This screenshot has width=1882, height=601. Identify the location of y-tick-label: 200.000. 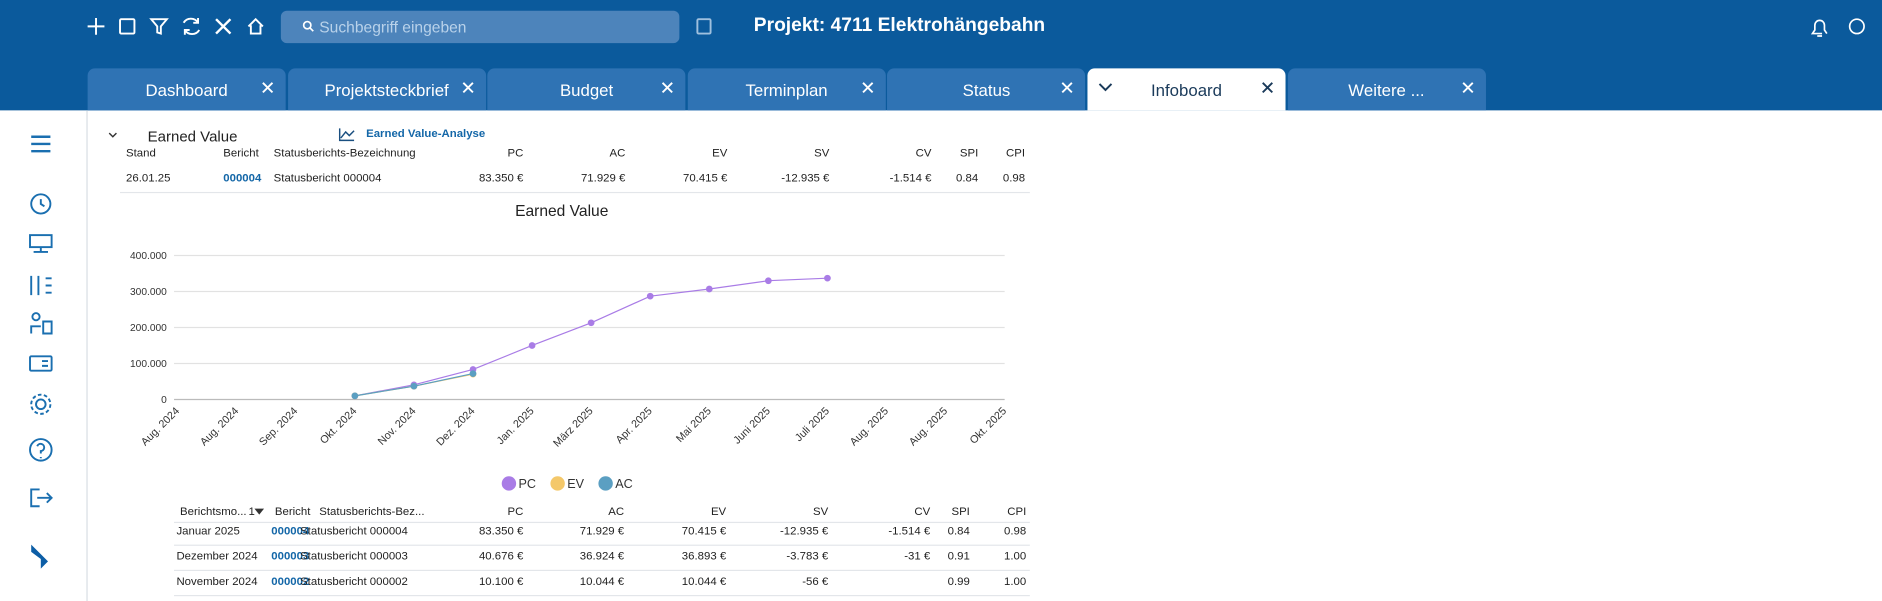
(148, 328).